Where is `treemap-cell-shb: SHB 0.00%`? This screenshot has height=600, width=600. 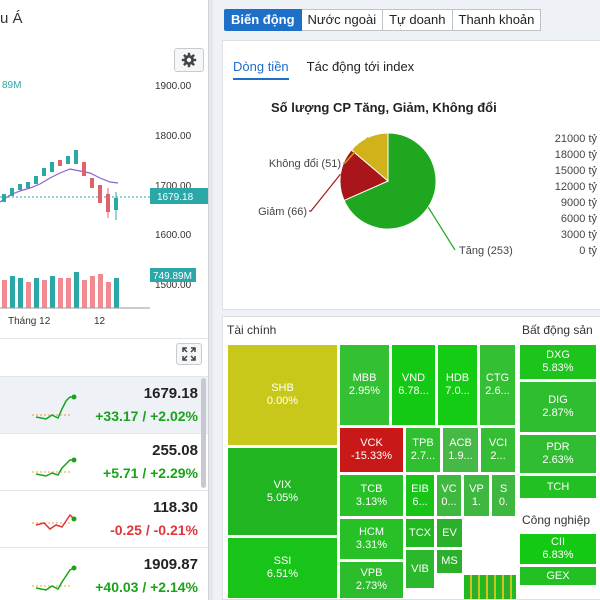 treemap-cell-shb: SHB 0.00% is located at coordinates (282, 395).